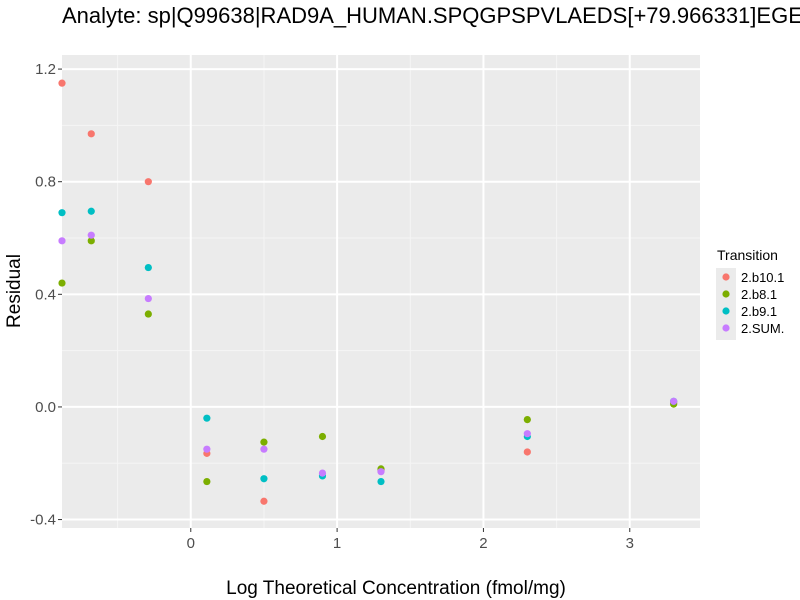 Image resolution: width=800 pixels, height=600 pixels. I want to click on y-tick-label: 1.2, so click(45, 69).